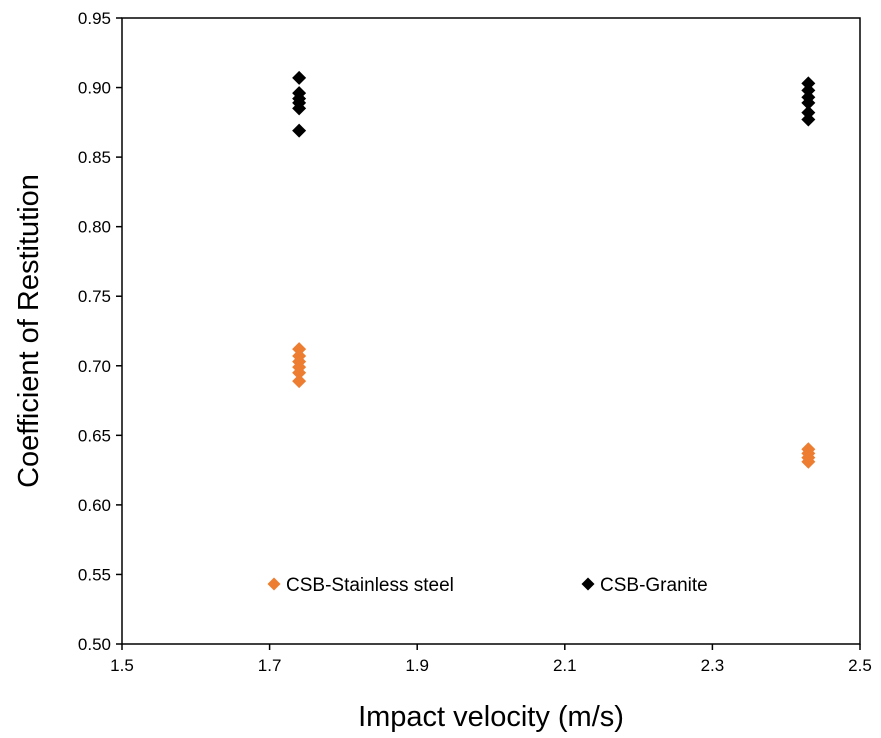 The image size is (881, 738). Describe the element at coordinates (654, 585) in the screenshot. I see `legend-label: CSB-Granite` at that location.